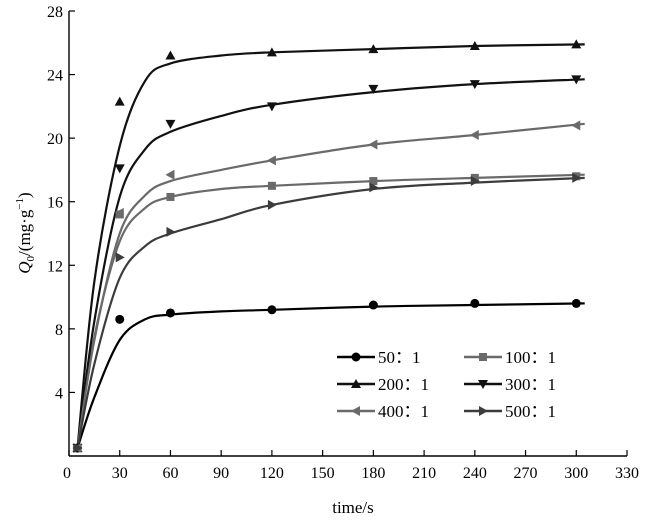  Describe the element at coordinates (399, 357) in the screenshot. I see `legend-label: 50：1` at that location.